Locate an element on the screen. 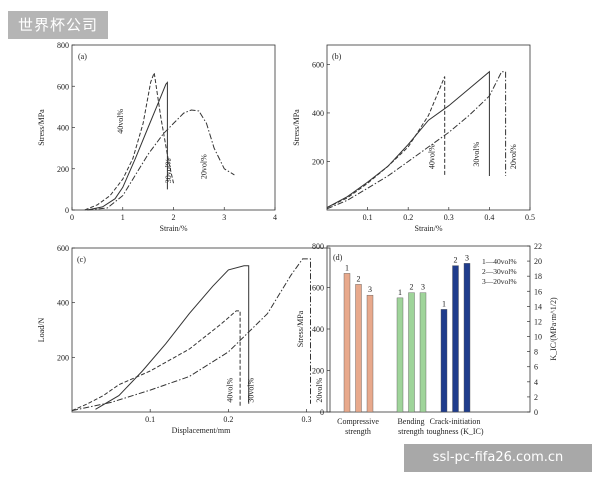 Image resolution: width=600 pixels, height=480 pixels. legend-entry: 1—40vol% is located at coordinates (499, 261).